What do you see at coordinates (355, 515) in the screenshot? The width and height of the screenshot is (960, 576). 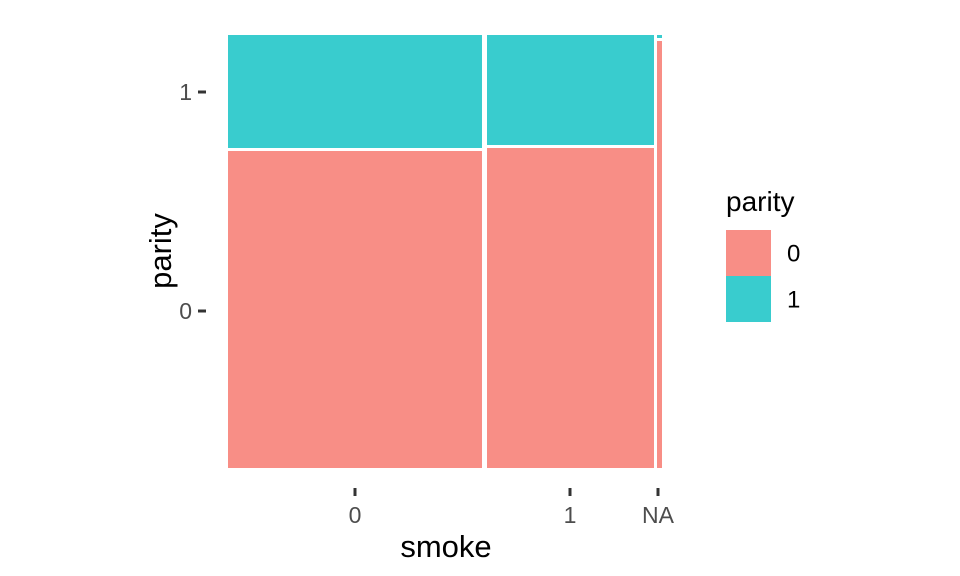 I see `x-tick-label-0: 0` at bounding box center [355, 515].